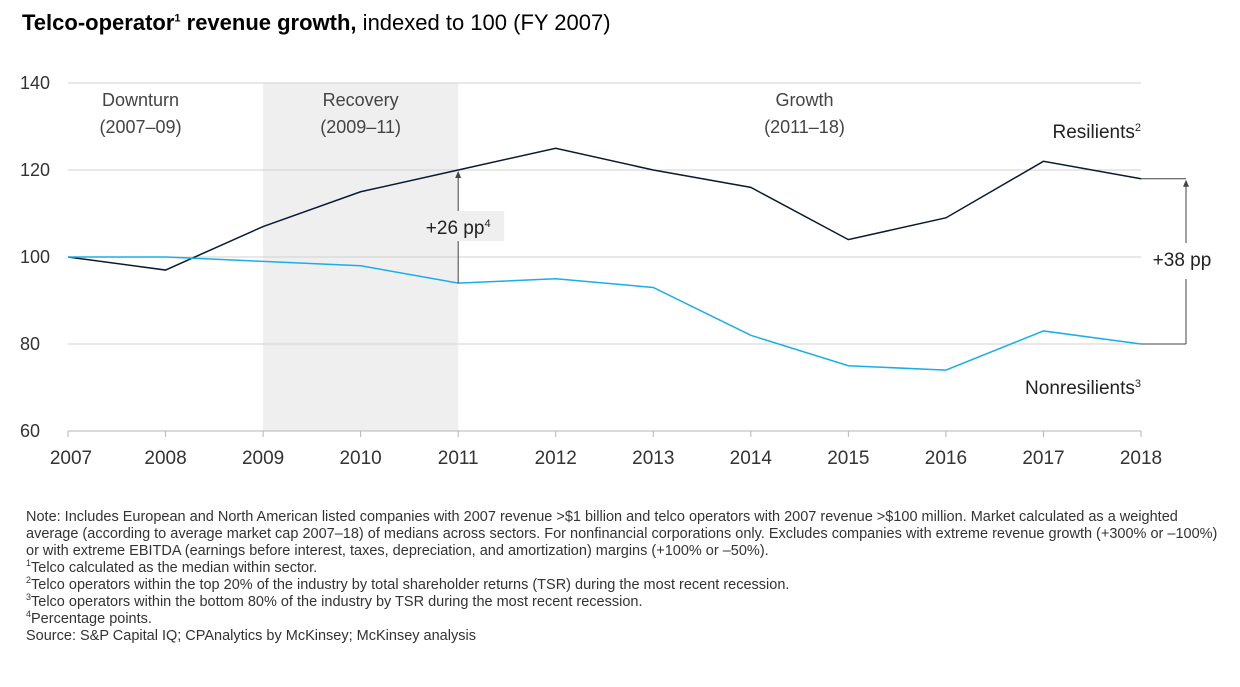 This screenshot has height=687, width=1240. I want to click on x-tick-label-2018: 2018, so click(1141, 458).